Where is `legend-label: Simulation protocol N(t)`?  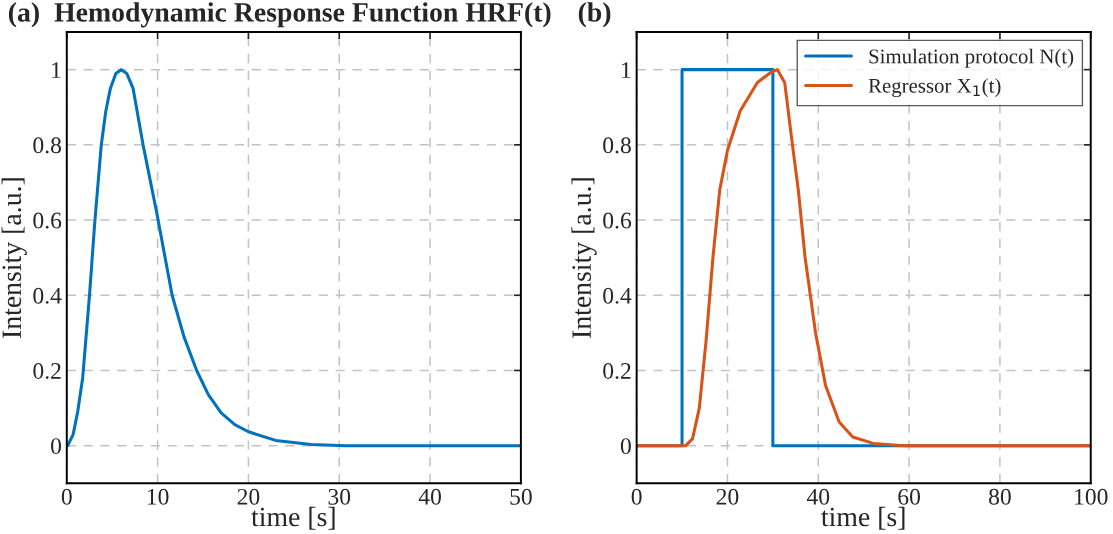 legend-label: Simulation protocol N(t) is located at coordinates (971, 58).